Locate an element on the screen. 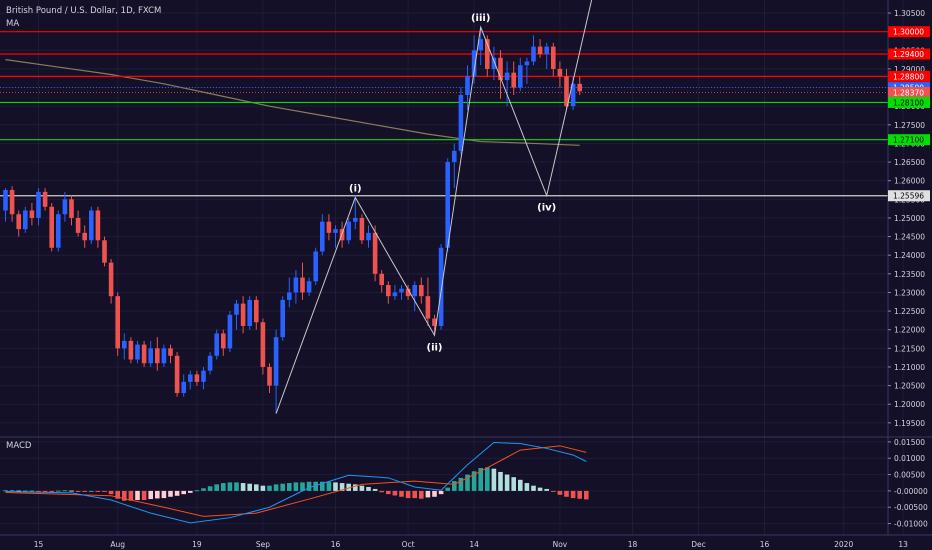 The height and width of the screenshot is (550, 932). time-tick-label: Oct is located at coordinates (408, 544).